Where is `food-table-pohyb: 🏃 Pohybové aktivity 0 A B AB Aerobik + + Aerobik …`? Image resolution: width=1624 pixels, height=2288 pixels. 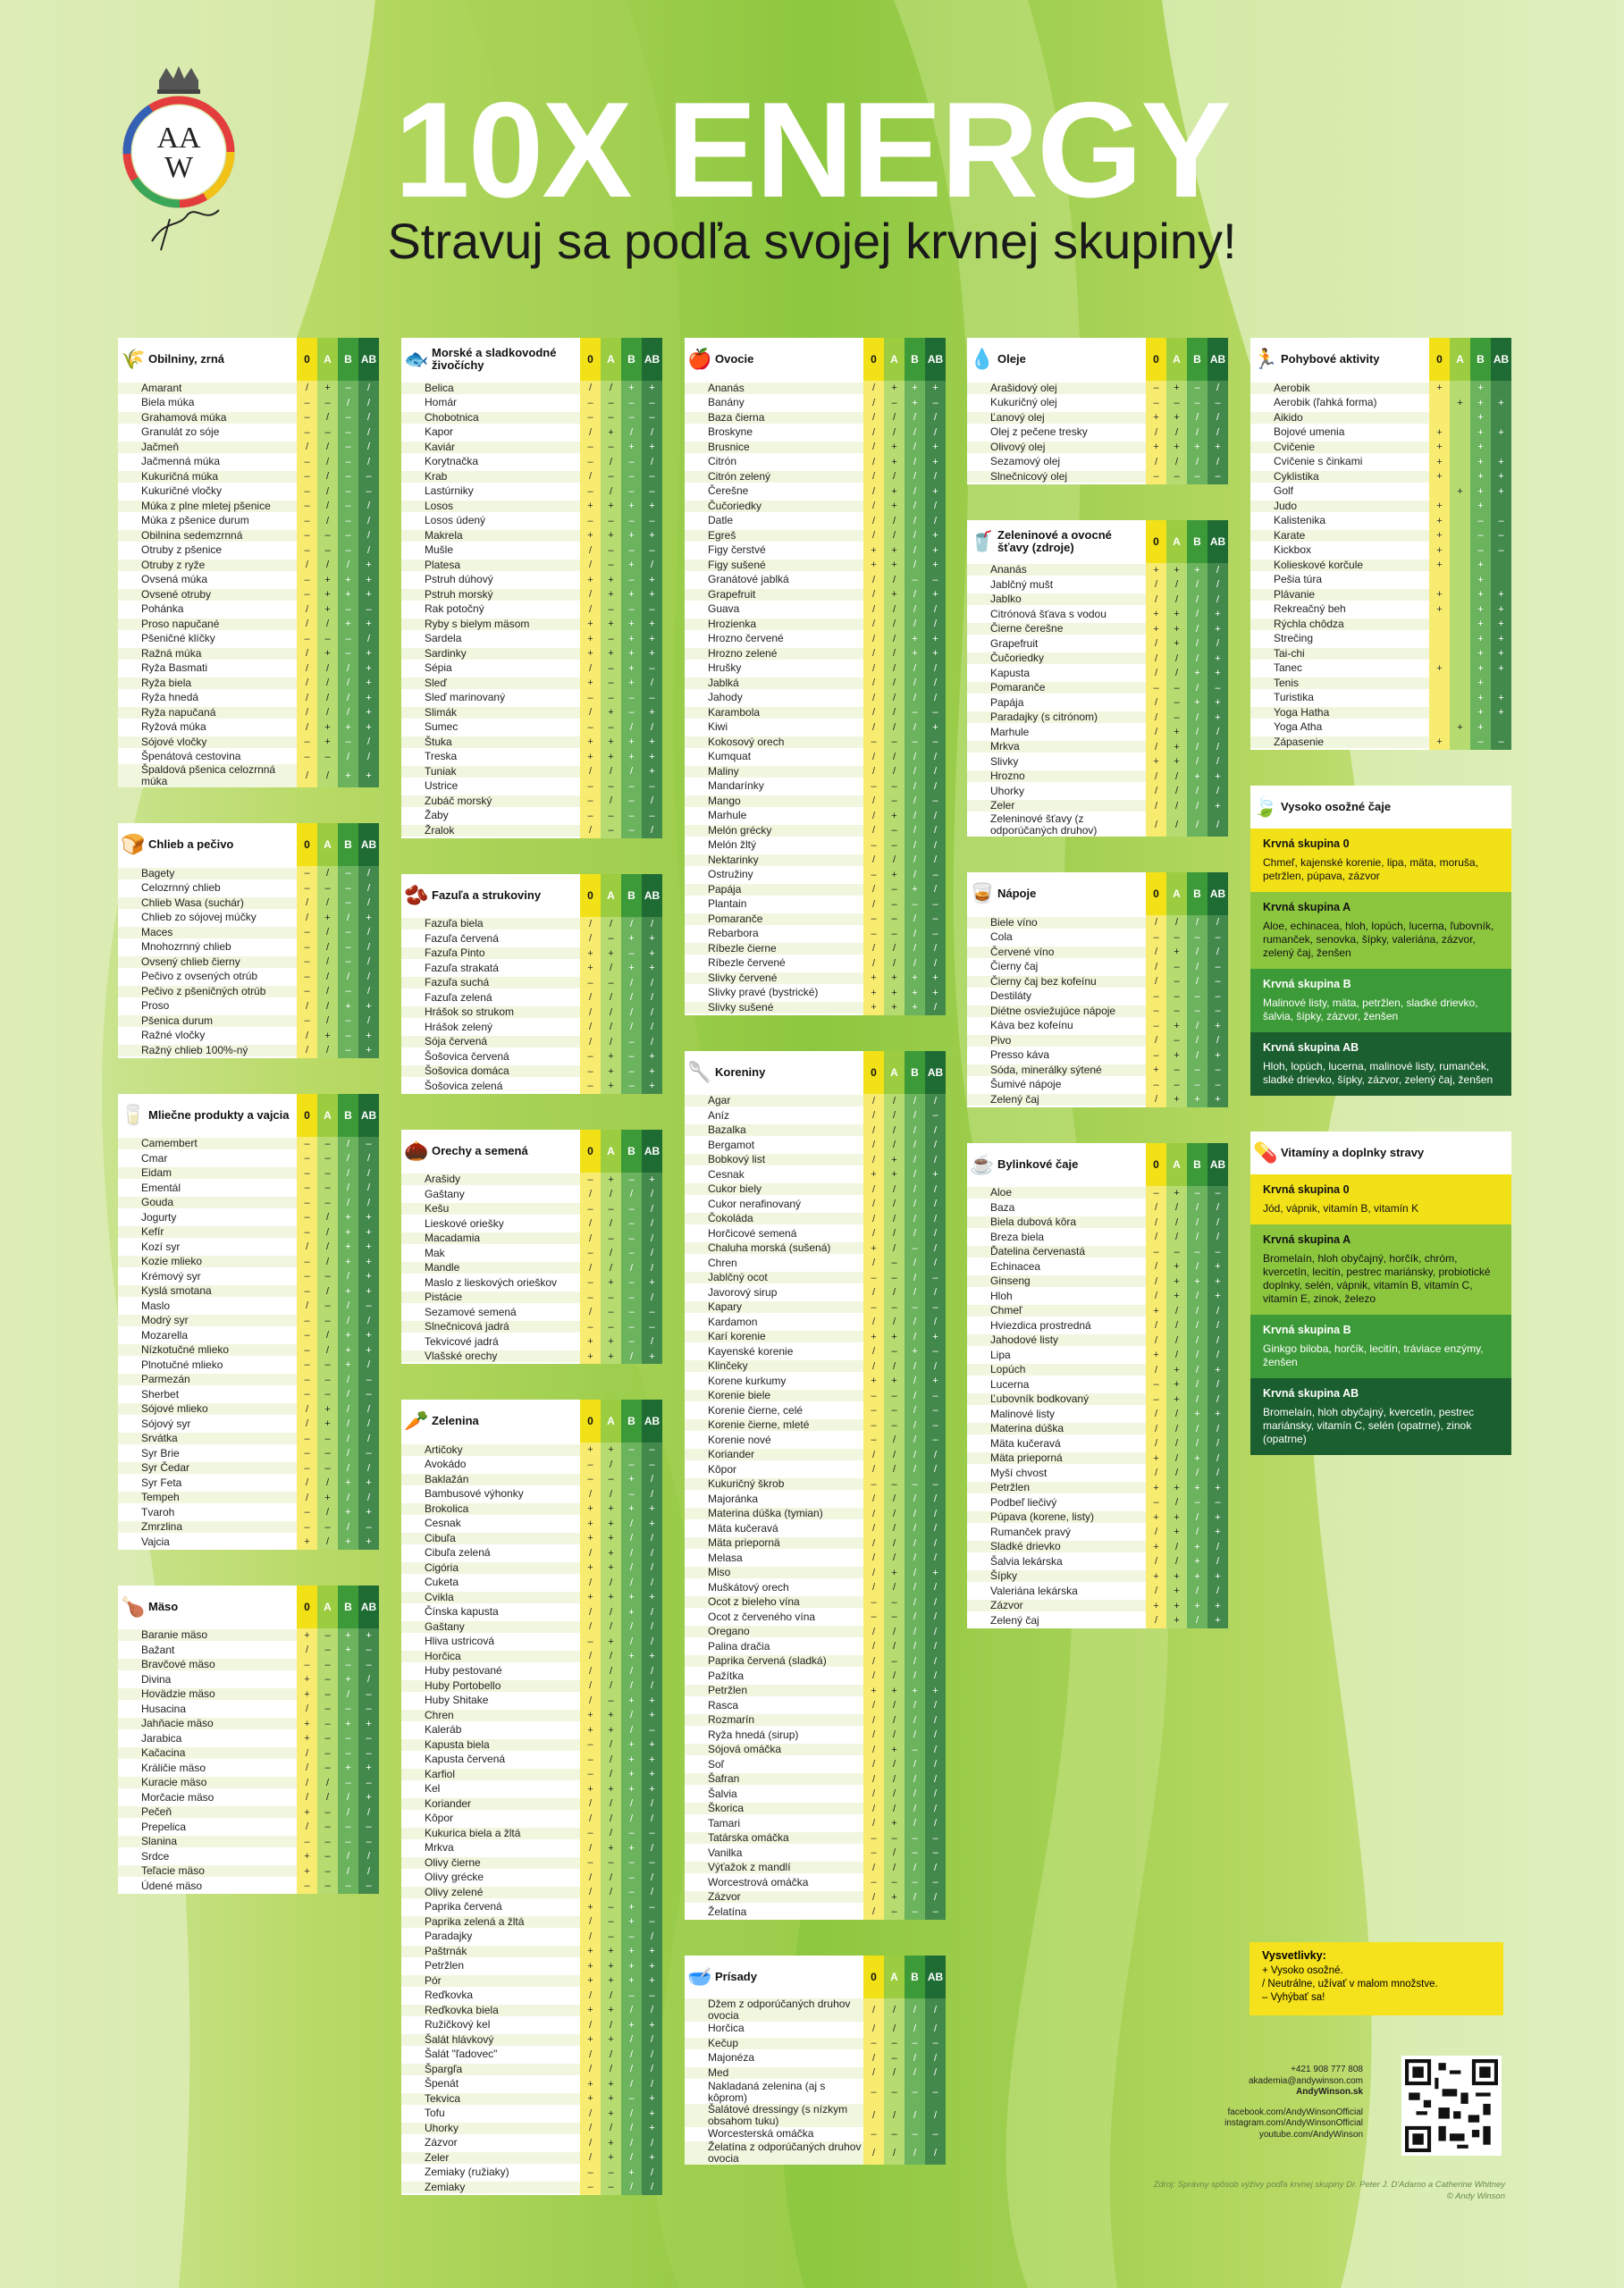
food-table-pohyb: 🏃 Pohybové aktivity 0 A B AB Aerobik + + Aerobik … is located at coordinates (1380, 544).